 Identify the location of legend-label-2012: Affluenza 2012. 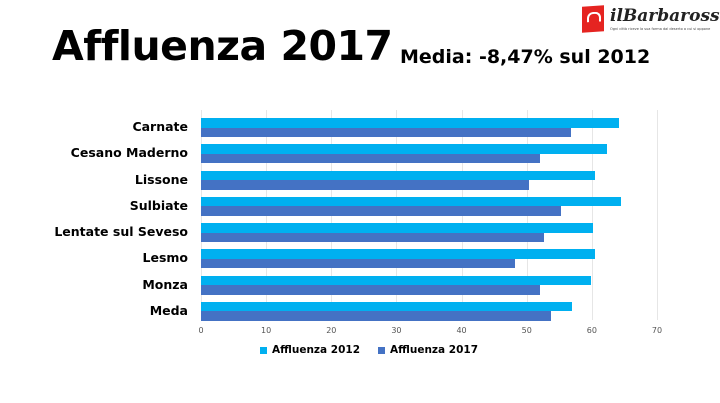
(316, 350).